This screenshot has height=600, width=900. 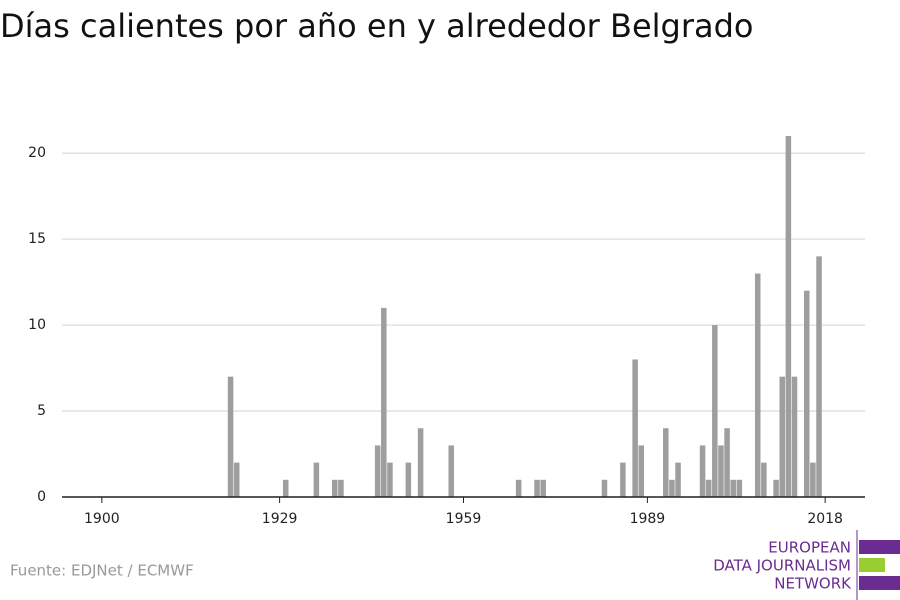 I want to click on y-tick-label: 20, so click(x=37, y=153).